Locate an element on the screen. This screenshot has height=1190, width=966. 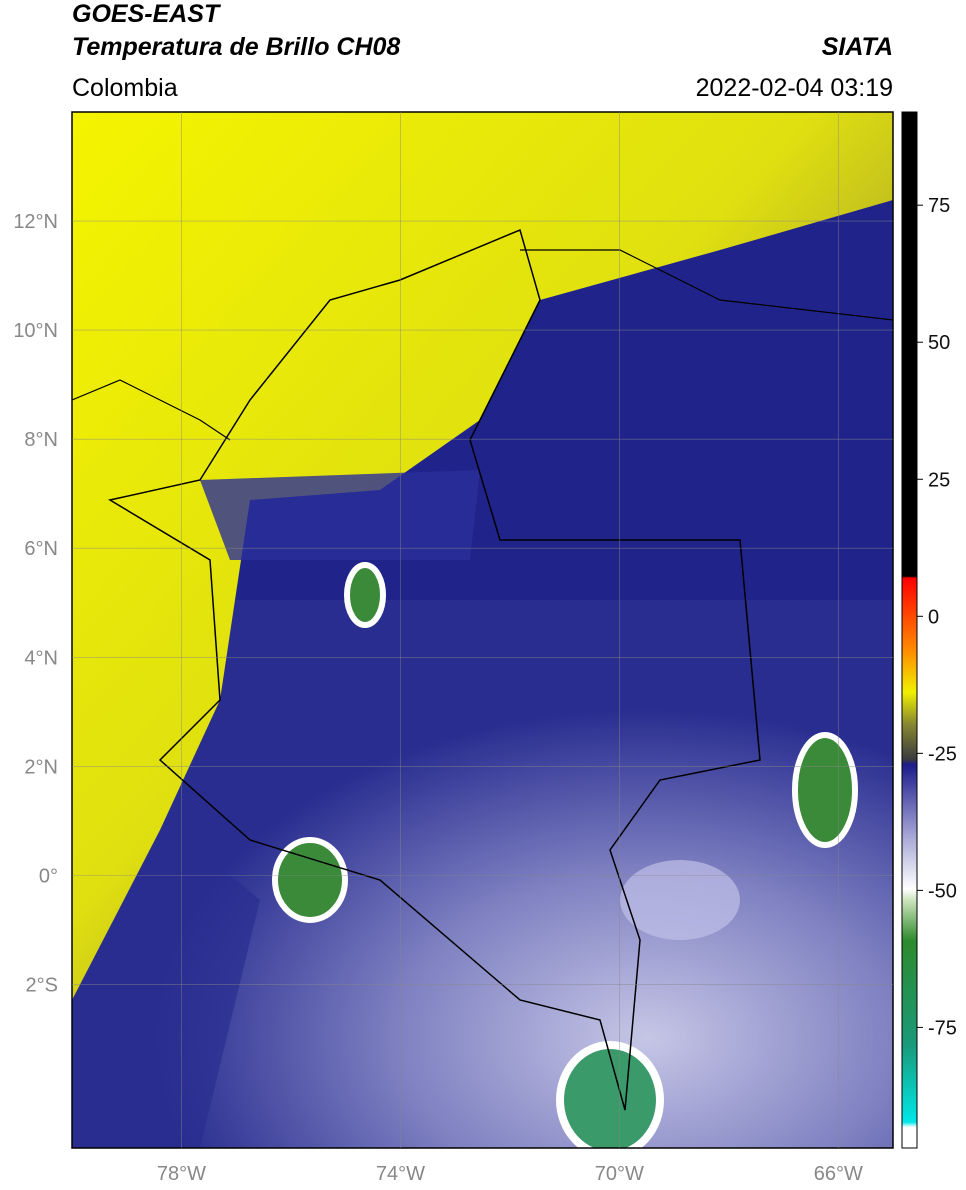
lat-tick-label: 2°N is located at coordinates (41, 767).